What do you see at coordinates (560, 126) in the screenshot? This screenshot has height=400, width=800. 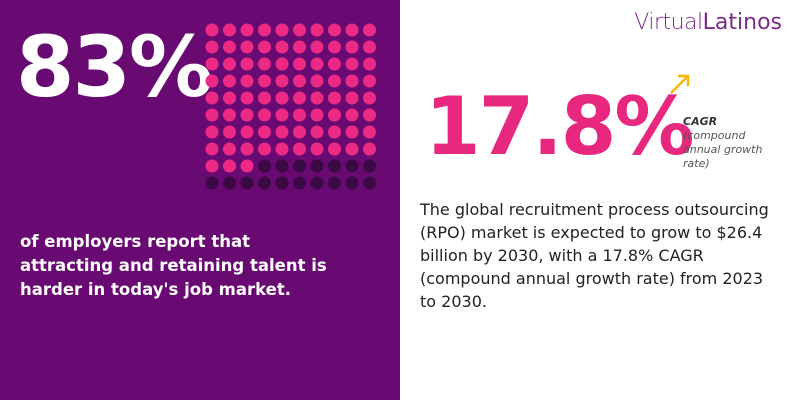 I see `stat-178: 17.8%` at bounding box center [560, 126].